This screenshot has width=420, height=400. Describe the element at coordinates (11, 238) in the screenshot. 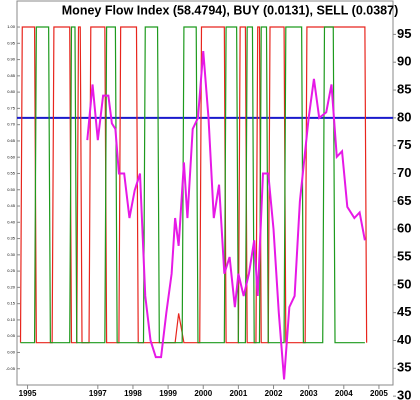

I see `y-tick-label: 0.35` at that location.